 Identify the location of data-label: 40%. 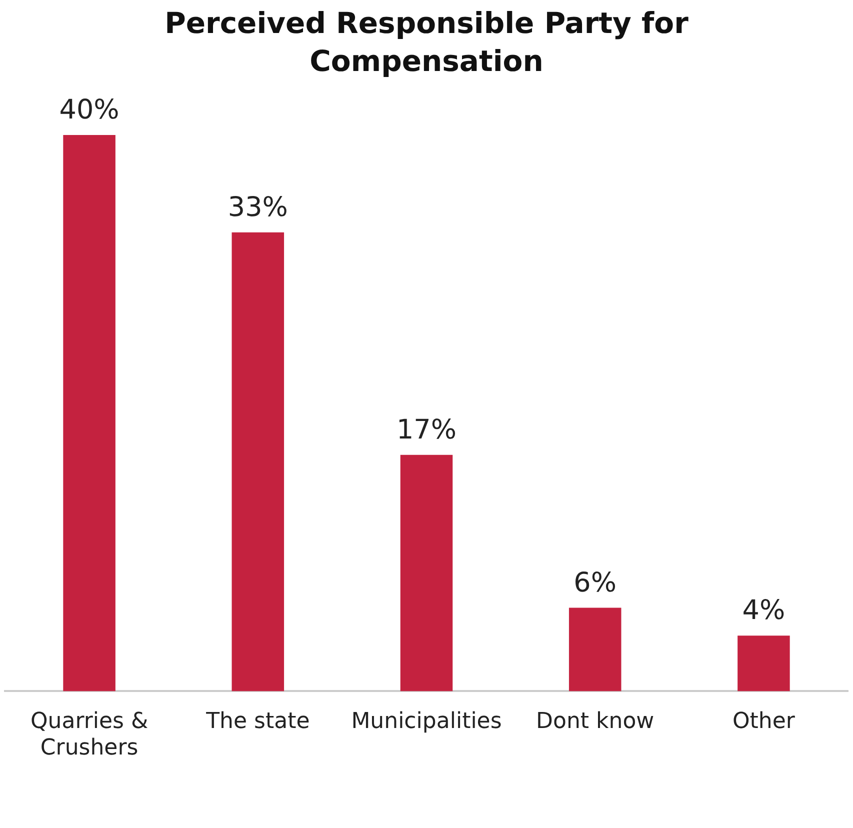
(89, 110).